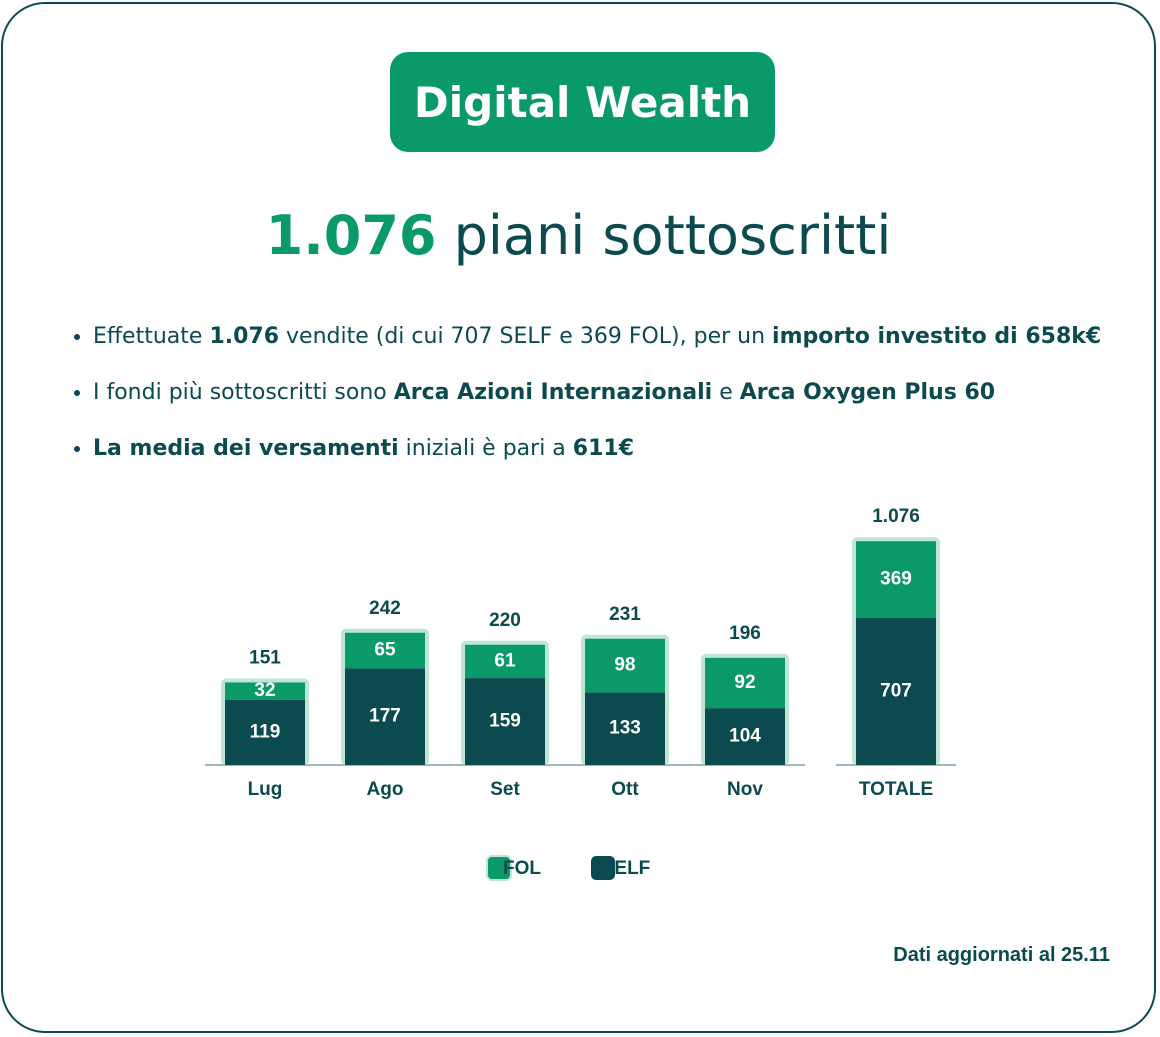 The image size is (1160, 1037). What do you see at coordinates (867, 392) in the screenshot?
I see `bullet-text: Arca Oxygen Plus 60` at bounding box center [867, 392].